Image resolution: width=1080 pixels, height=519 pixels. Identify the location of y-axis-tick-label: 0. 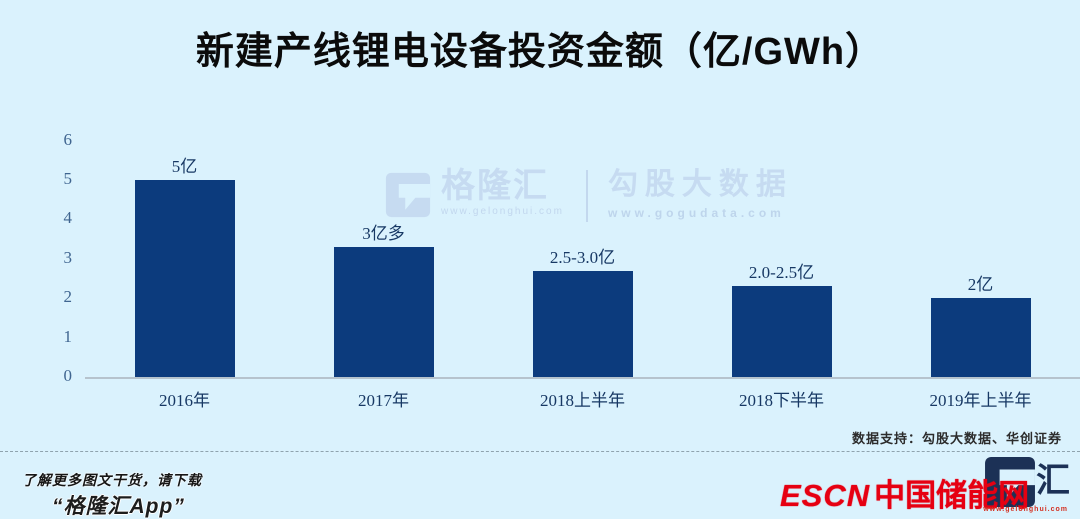
(68, 375).